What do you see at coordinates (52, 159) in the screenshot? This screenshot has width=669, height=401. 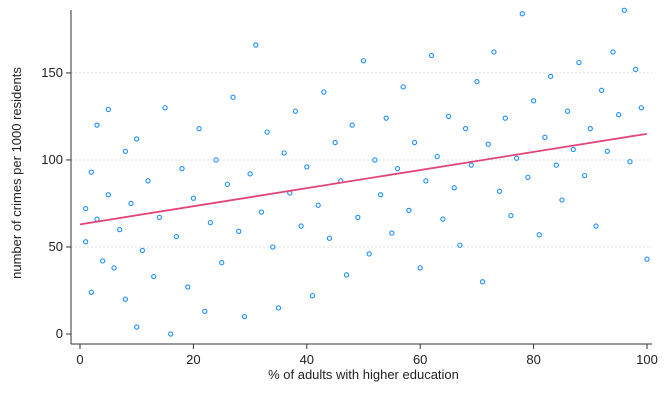 I see `y-tick-label: 100` at bounding box center [52, 159].